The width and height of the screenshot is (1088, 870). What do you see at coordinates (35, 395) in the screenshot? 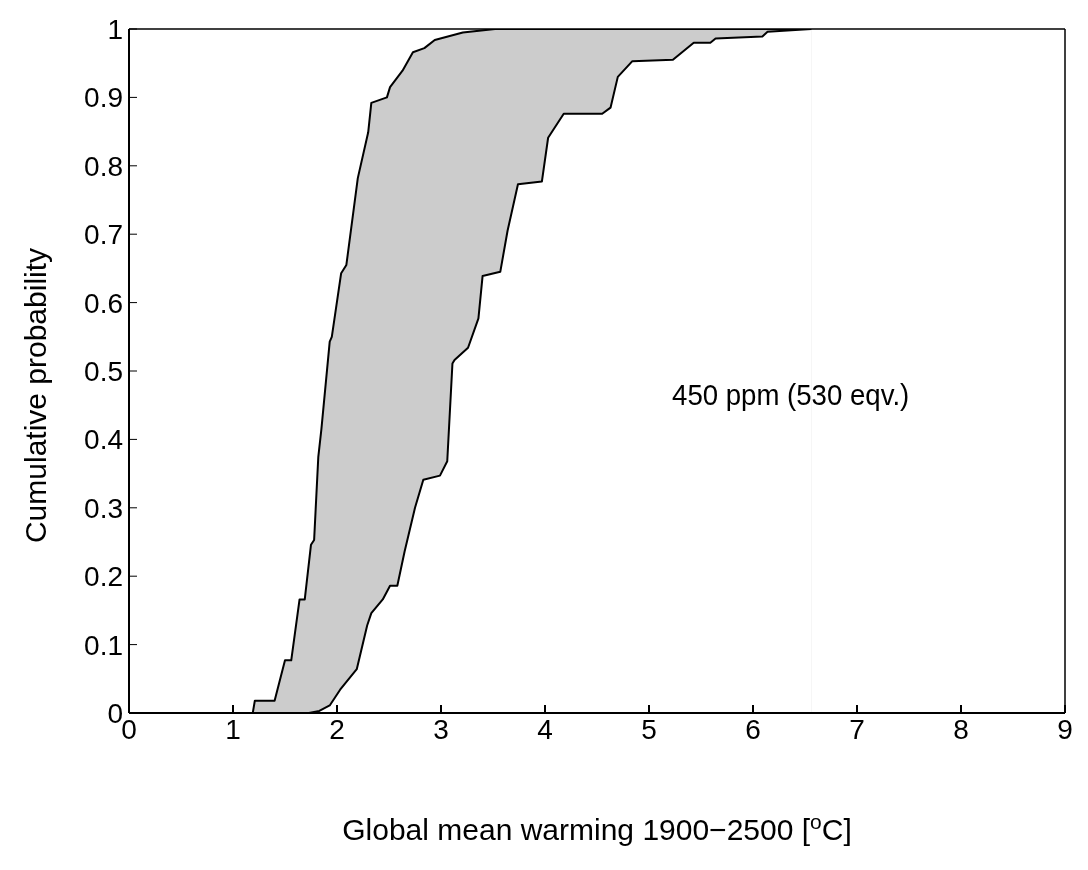
I see `y-axis-title: Cumulative probability` at bounding box center [35, 395].